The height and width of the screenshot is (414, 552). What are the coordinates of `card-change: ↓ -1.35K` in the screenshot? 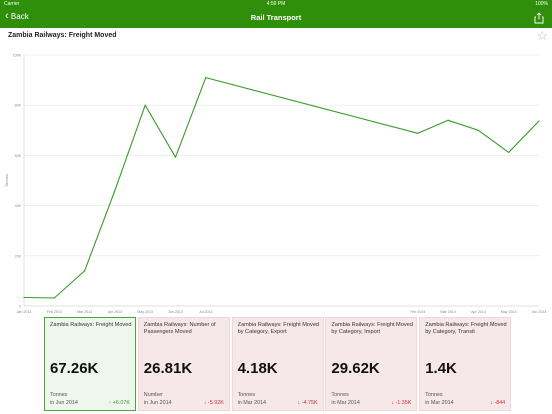 It's located at (401, 403).